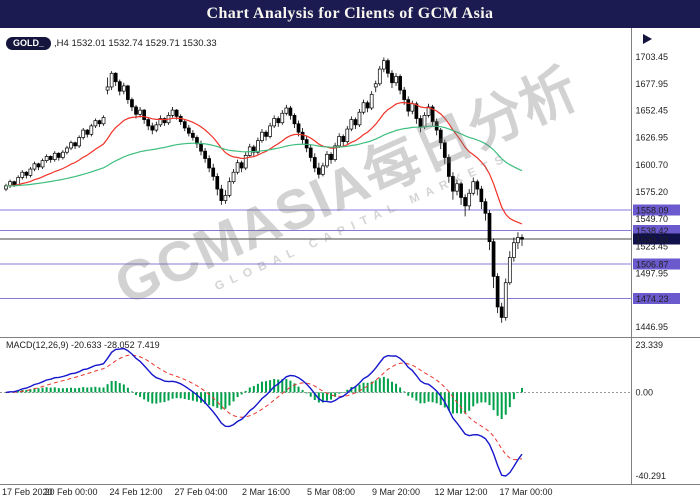  Describe the element at coordinates (266, 492) in the screenshot. I see `svg-text: 2 Mar 16:00` at that location.